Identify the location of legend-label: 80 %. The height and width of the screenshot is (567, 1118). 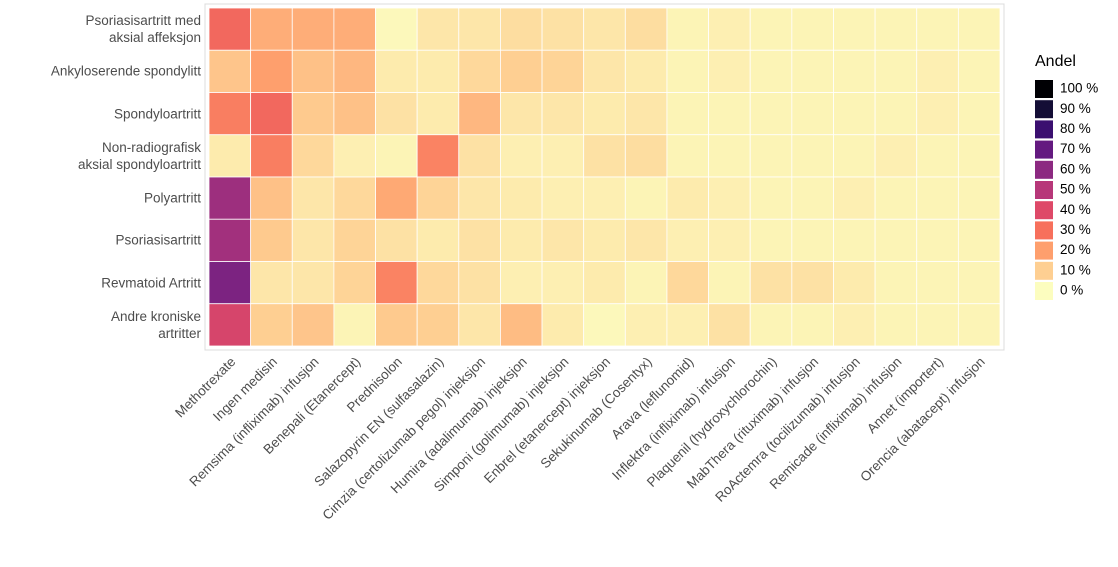
(1075, 128).